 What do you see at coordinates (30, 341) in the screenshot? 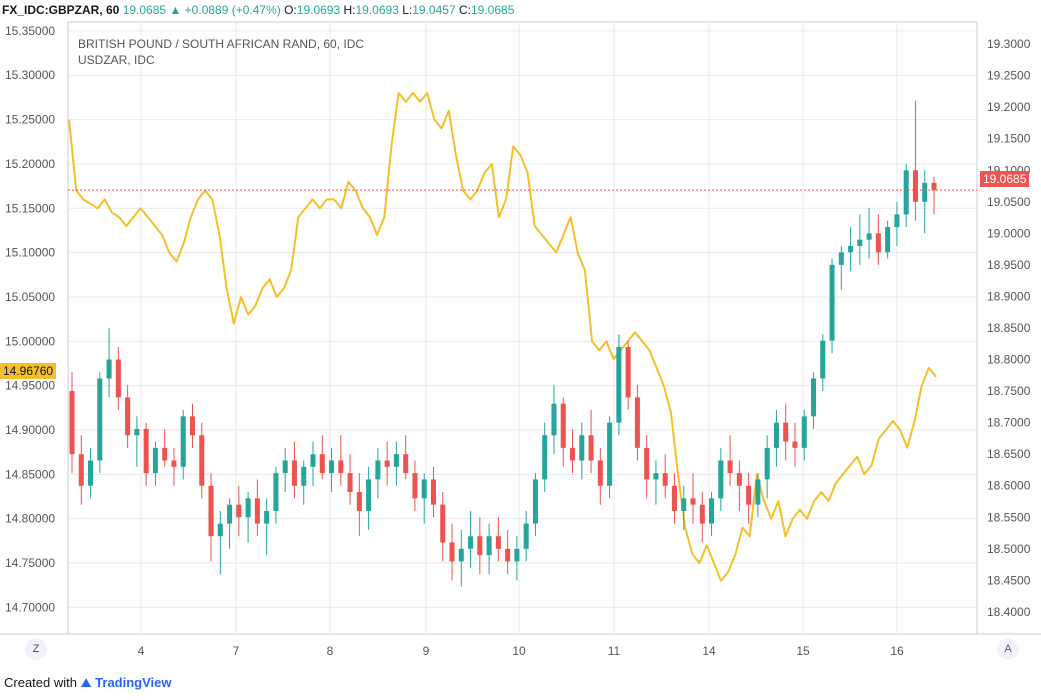
I see `left-axis-tick-label: 15.00000` at bounding box center [30, 341].